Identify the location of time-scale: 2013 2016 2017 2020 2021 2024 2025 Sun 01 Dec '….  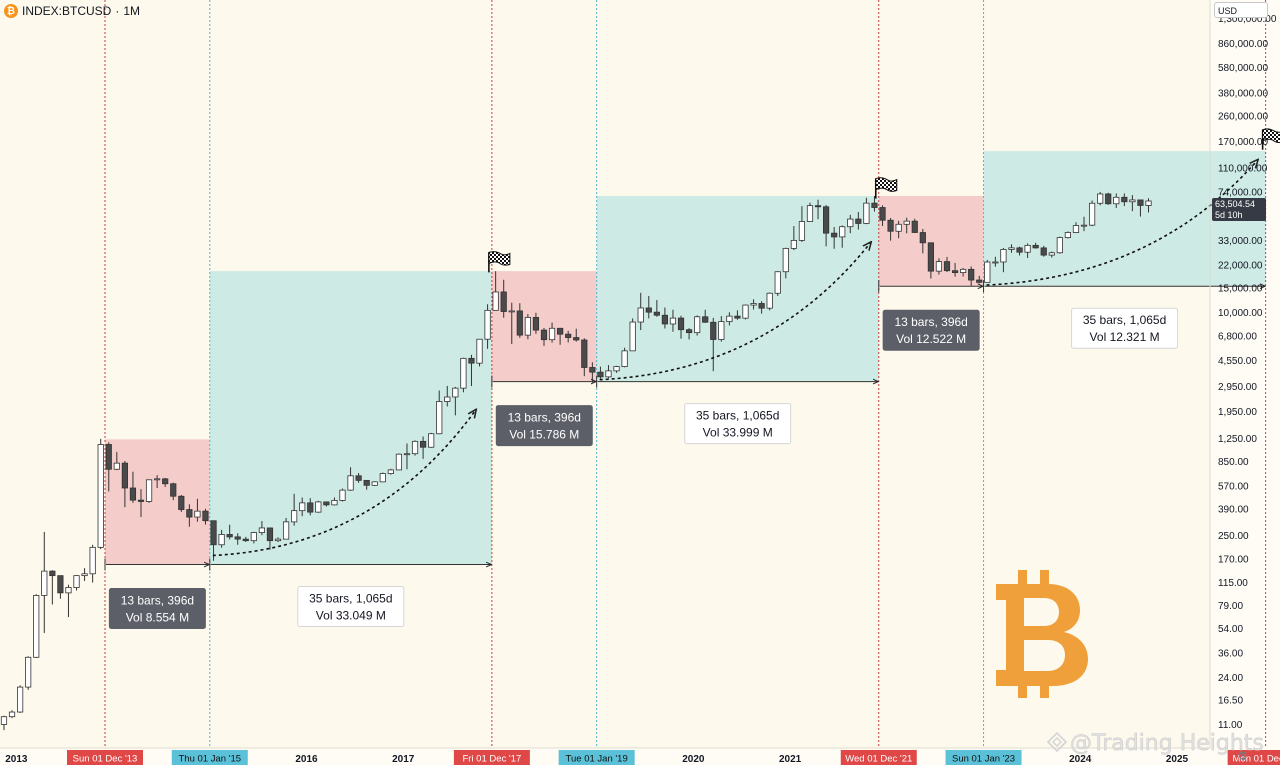
(640, 756).